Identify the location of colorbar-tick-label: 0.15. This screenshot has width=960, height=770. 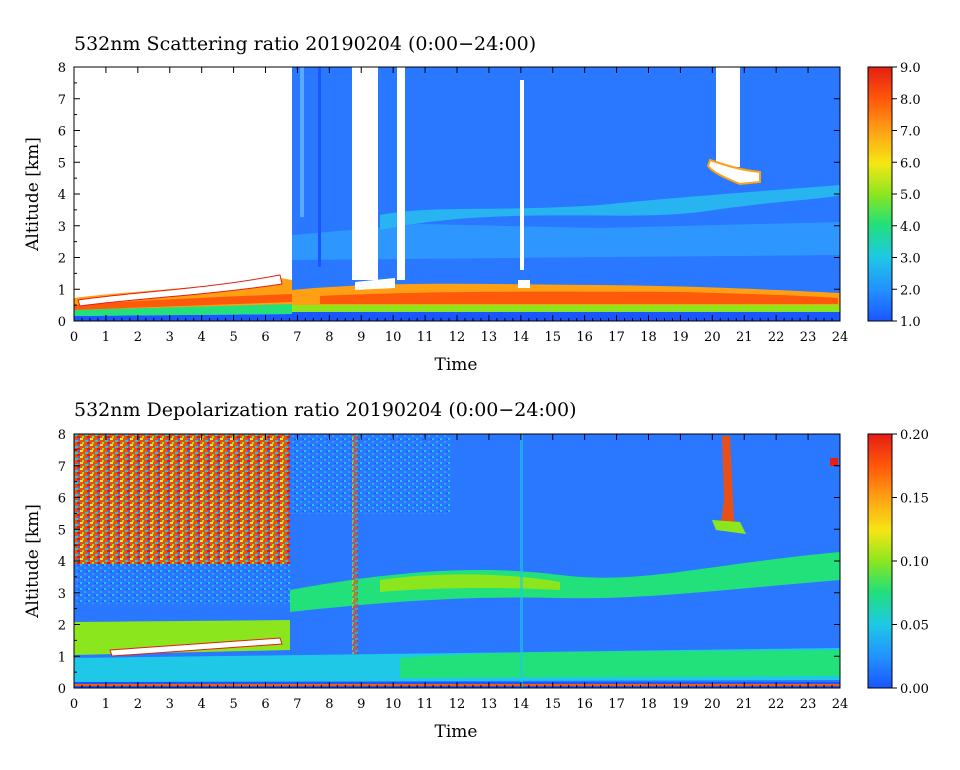
(914, 499).